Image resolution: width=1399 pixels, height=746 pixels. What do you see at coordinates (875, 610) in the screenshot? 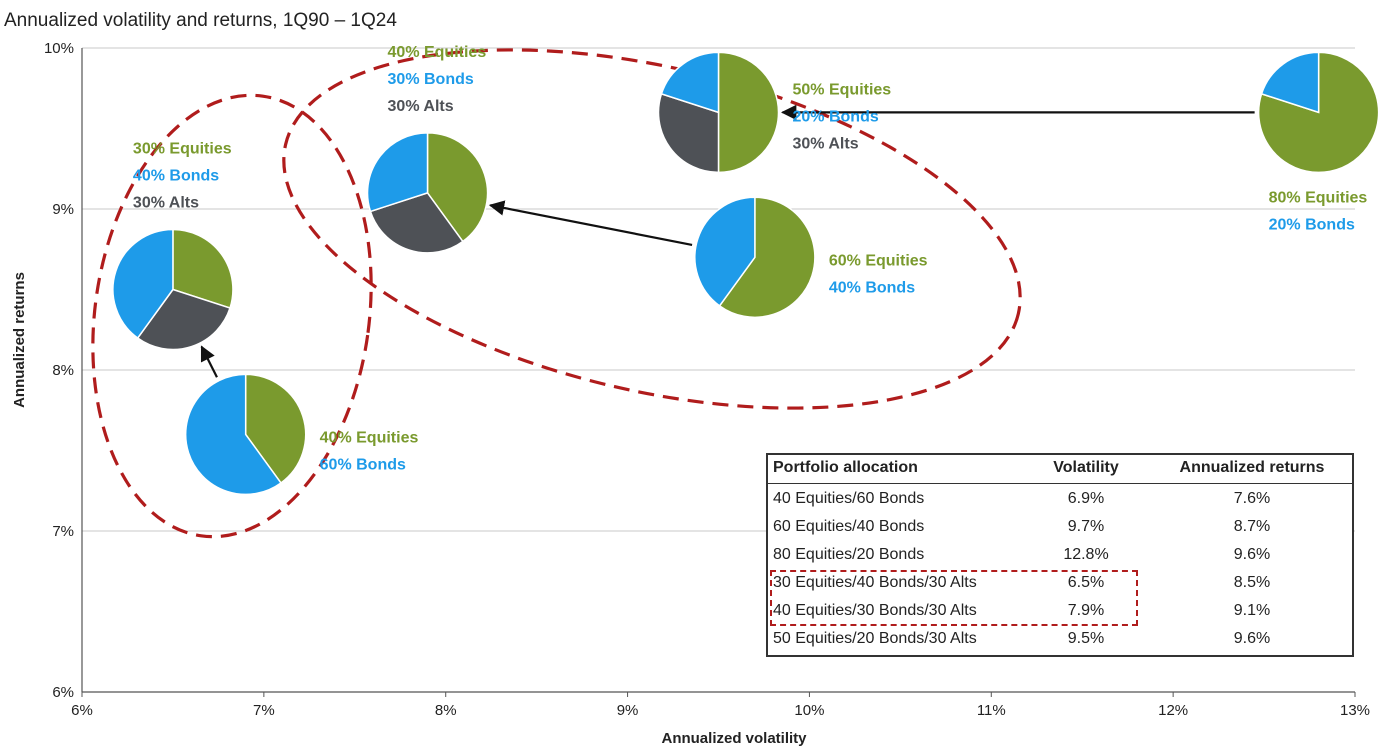
I see `table-cell: 40 Equities/30 Bonds/30 Alts` at bounding box center [875, 610].